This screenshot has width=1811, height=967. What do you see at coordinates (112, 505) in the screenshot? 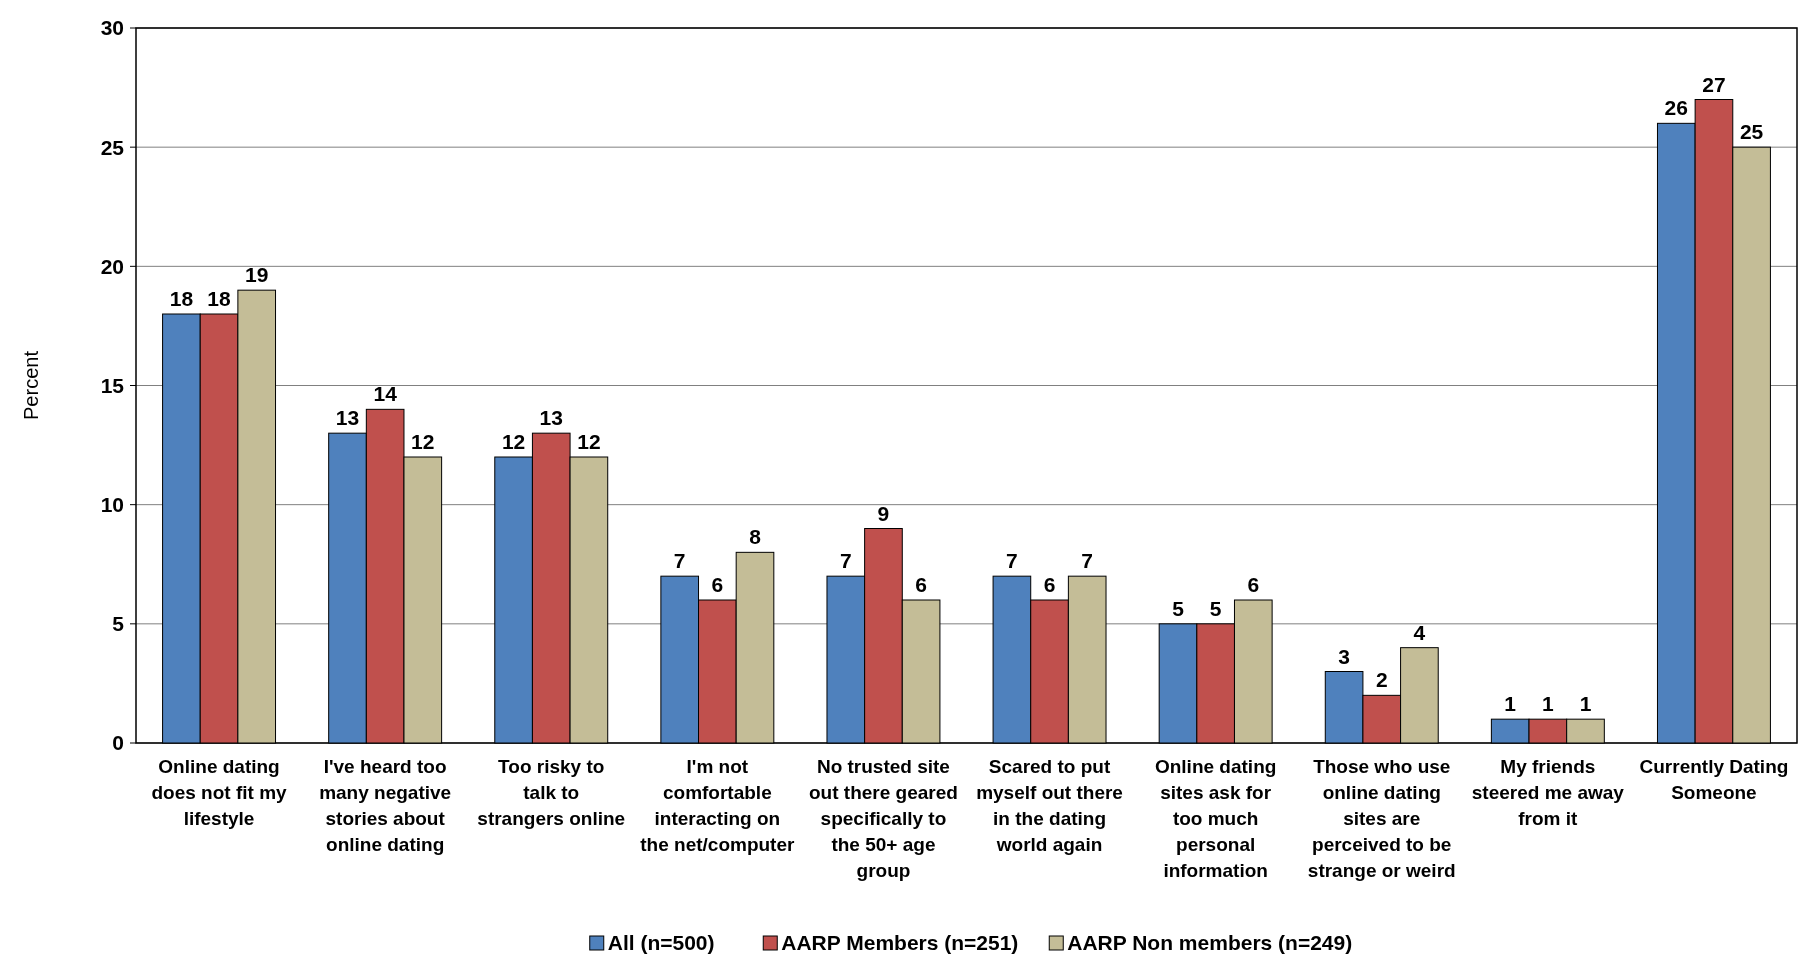
I see `y-tick-label: 10` at bounding box center [112, 505].